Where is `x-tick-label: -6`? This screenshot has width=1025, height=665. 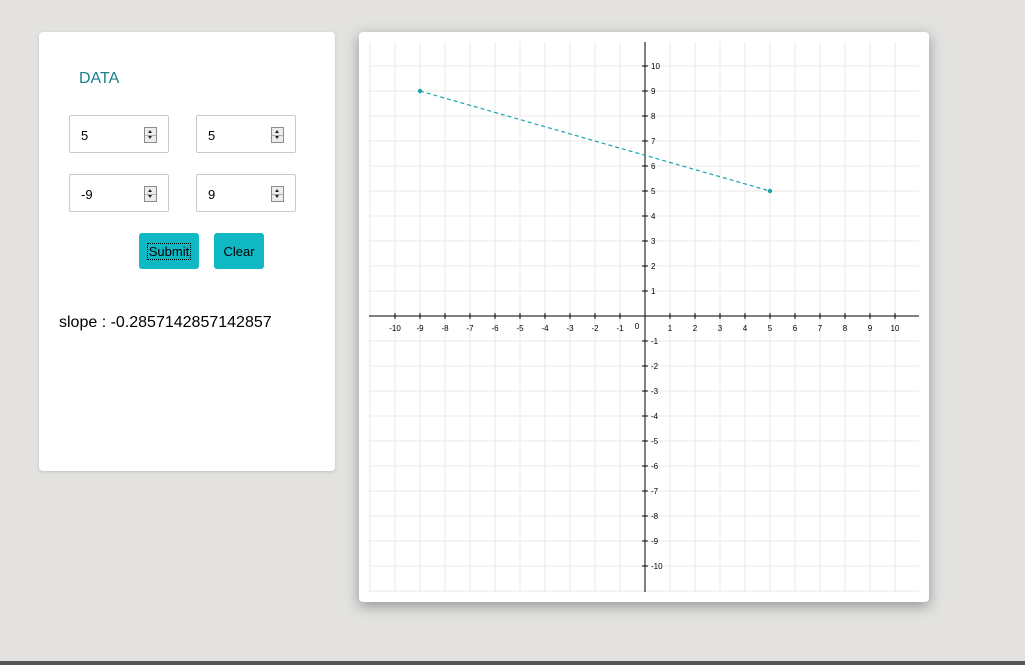
x-tick-label: -6 is located at coordinates (495, 328).